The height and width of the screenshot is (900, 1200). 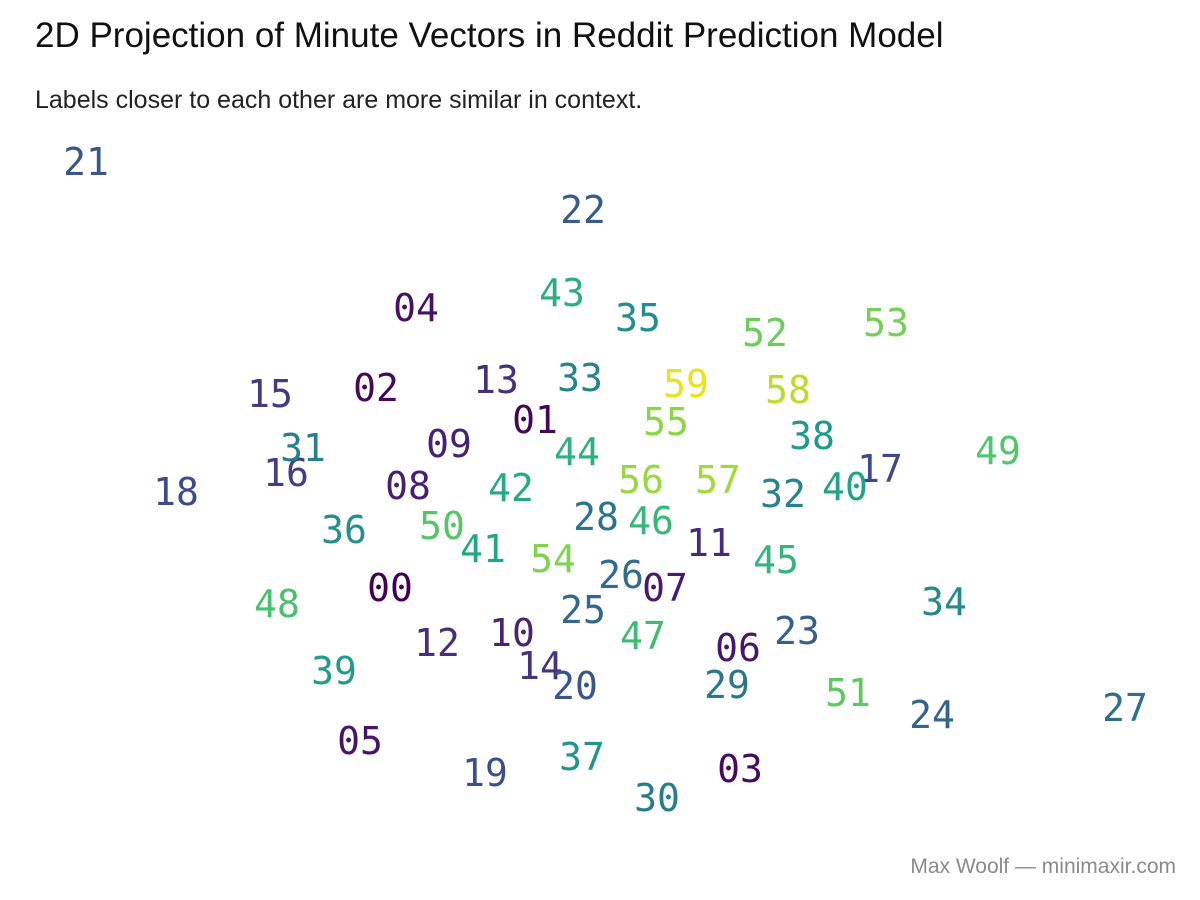 What do you see at coordinates (270, 394) in the screenshot?
I see `point-label-15: 15` at bounding box center [270, 394].